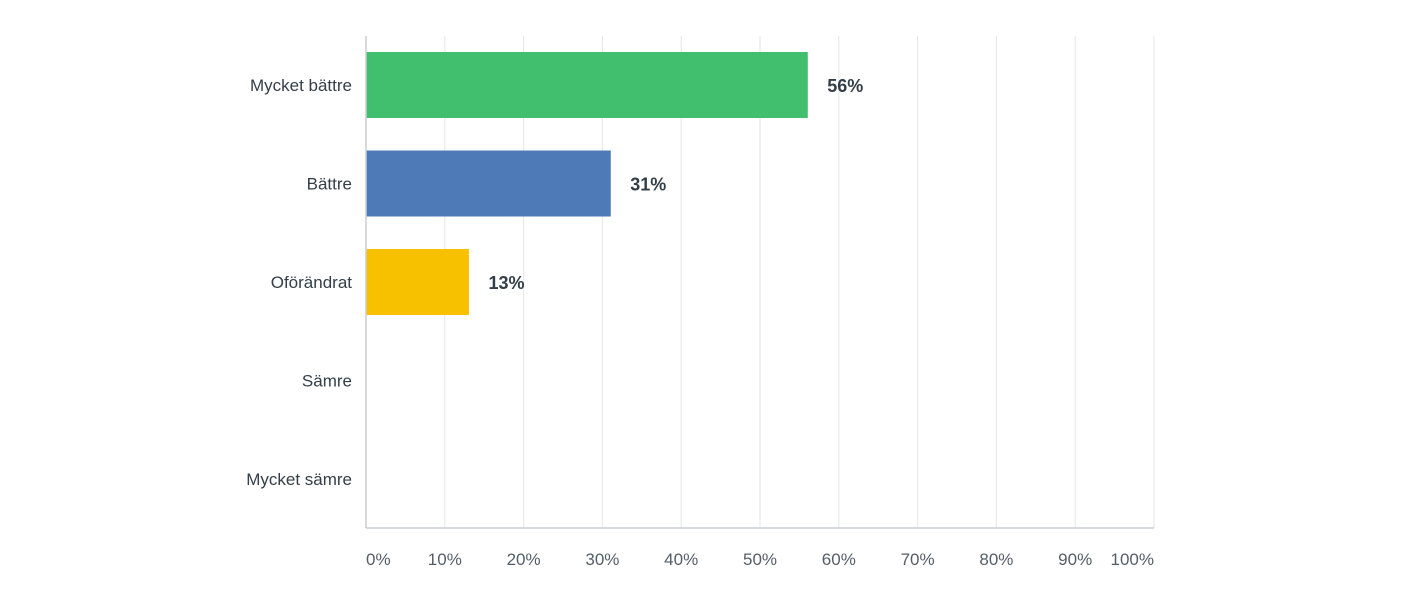 The image size is (1420, 605). What do you see at coordinates (918, 559) in the screenshot?
I see `x-tick-label: 70%` at bounding box center [918, 559].